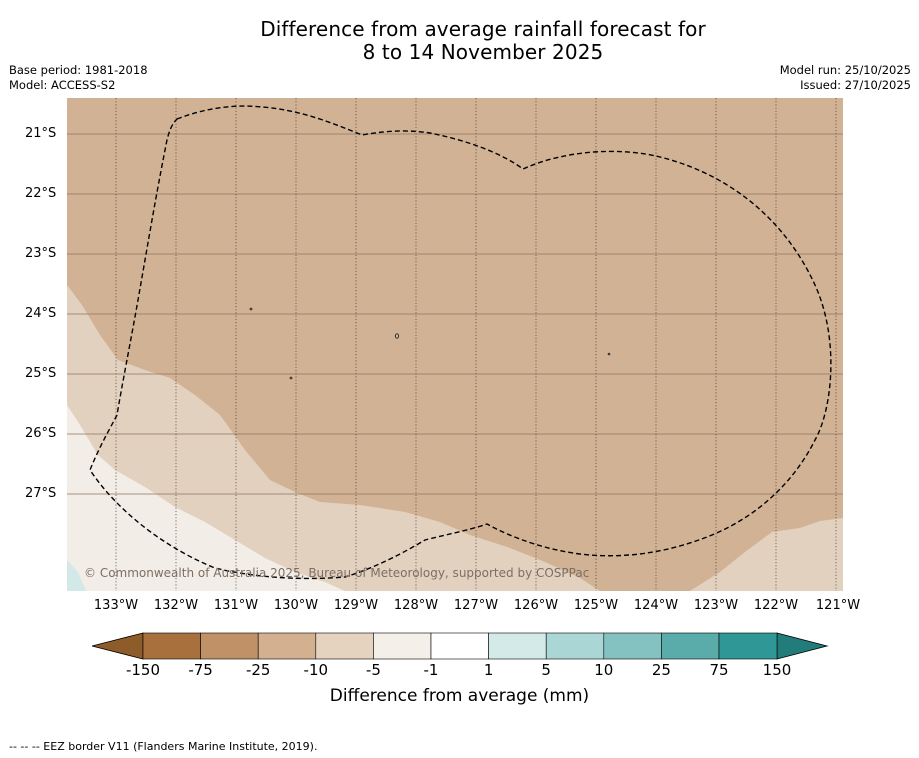 The image size is (919, 758). What do you see at coordinates (766, 554) in the screenshot?
I see `anomaly-band-10-east` at bounding box center [766, 554].